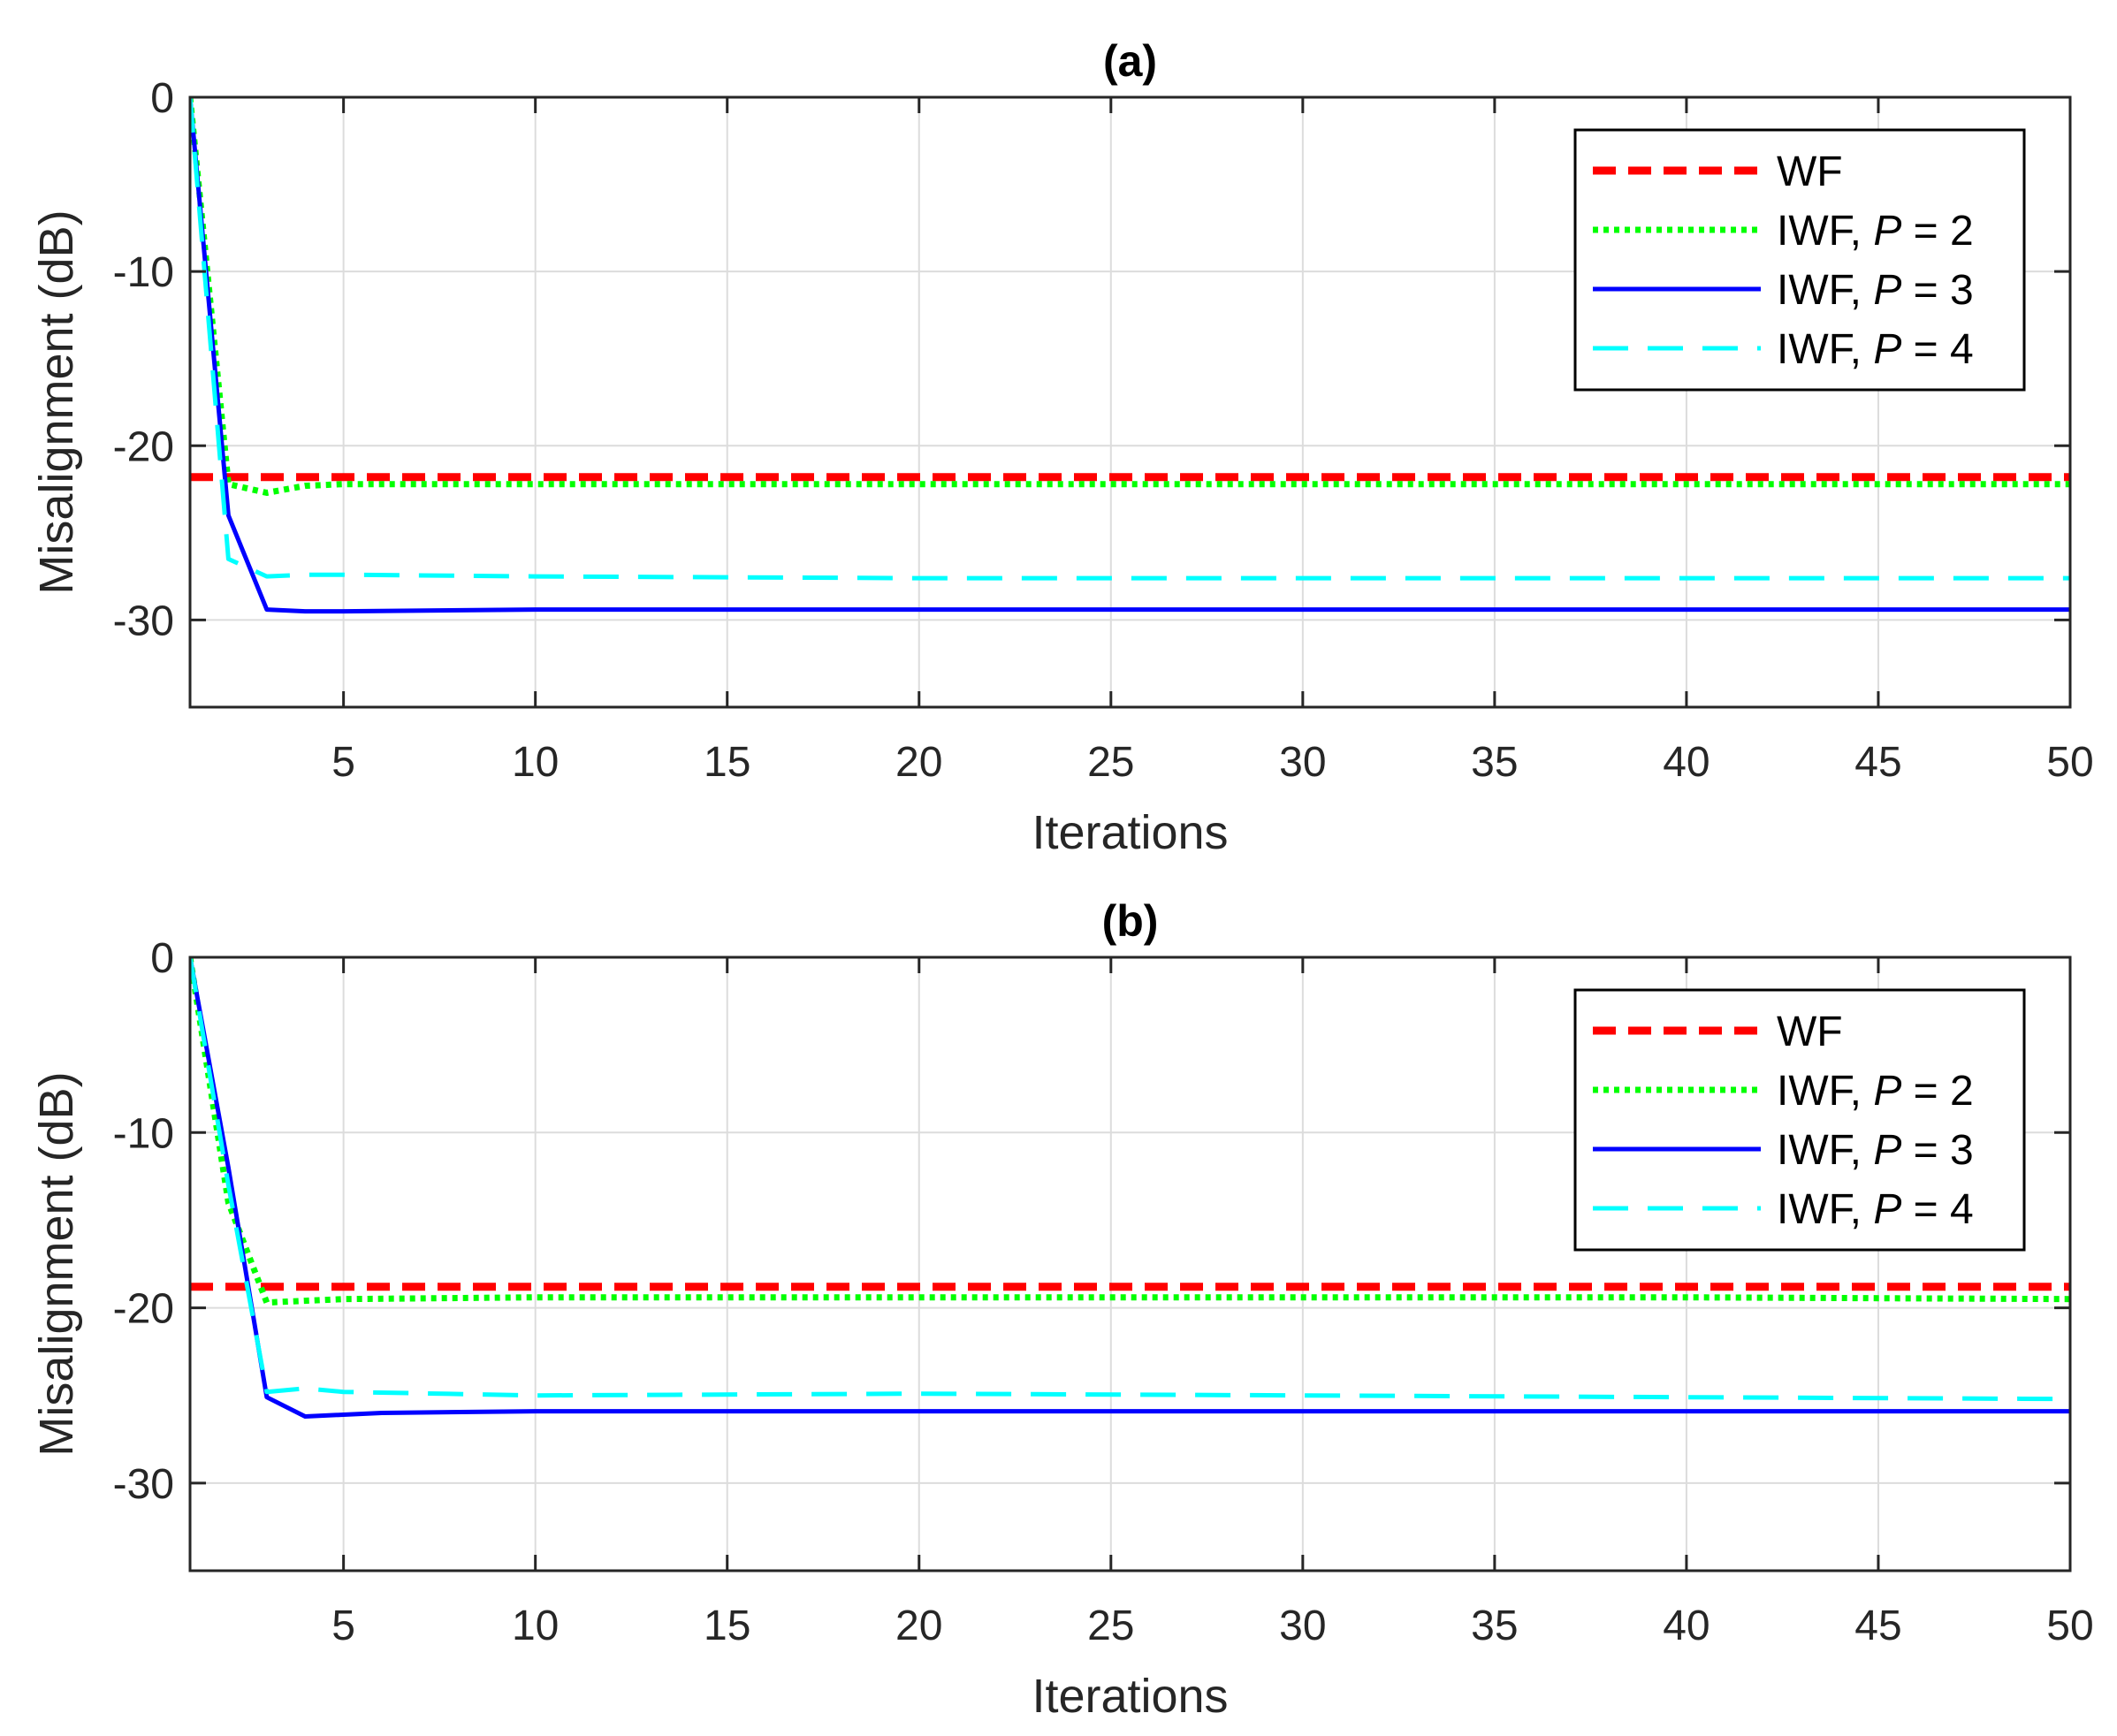 This screenshot has height=1736, width=2117. I want to click on chart-title: (a), so click(1130, 61).